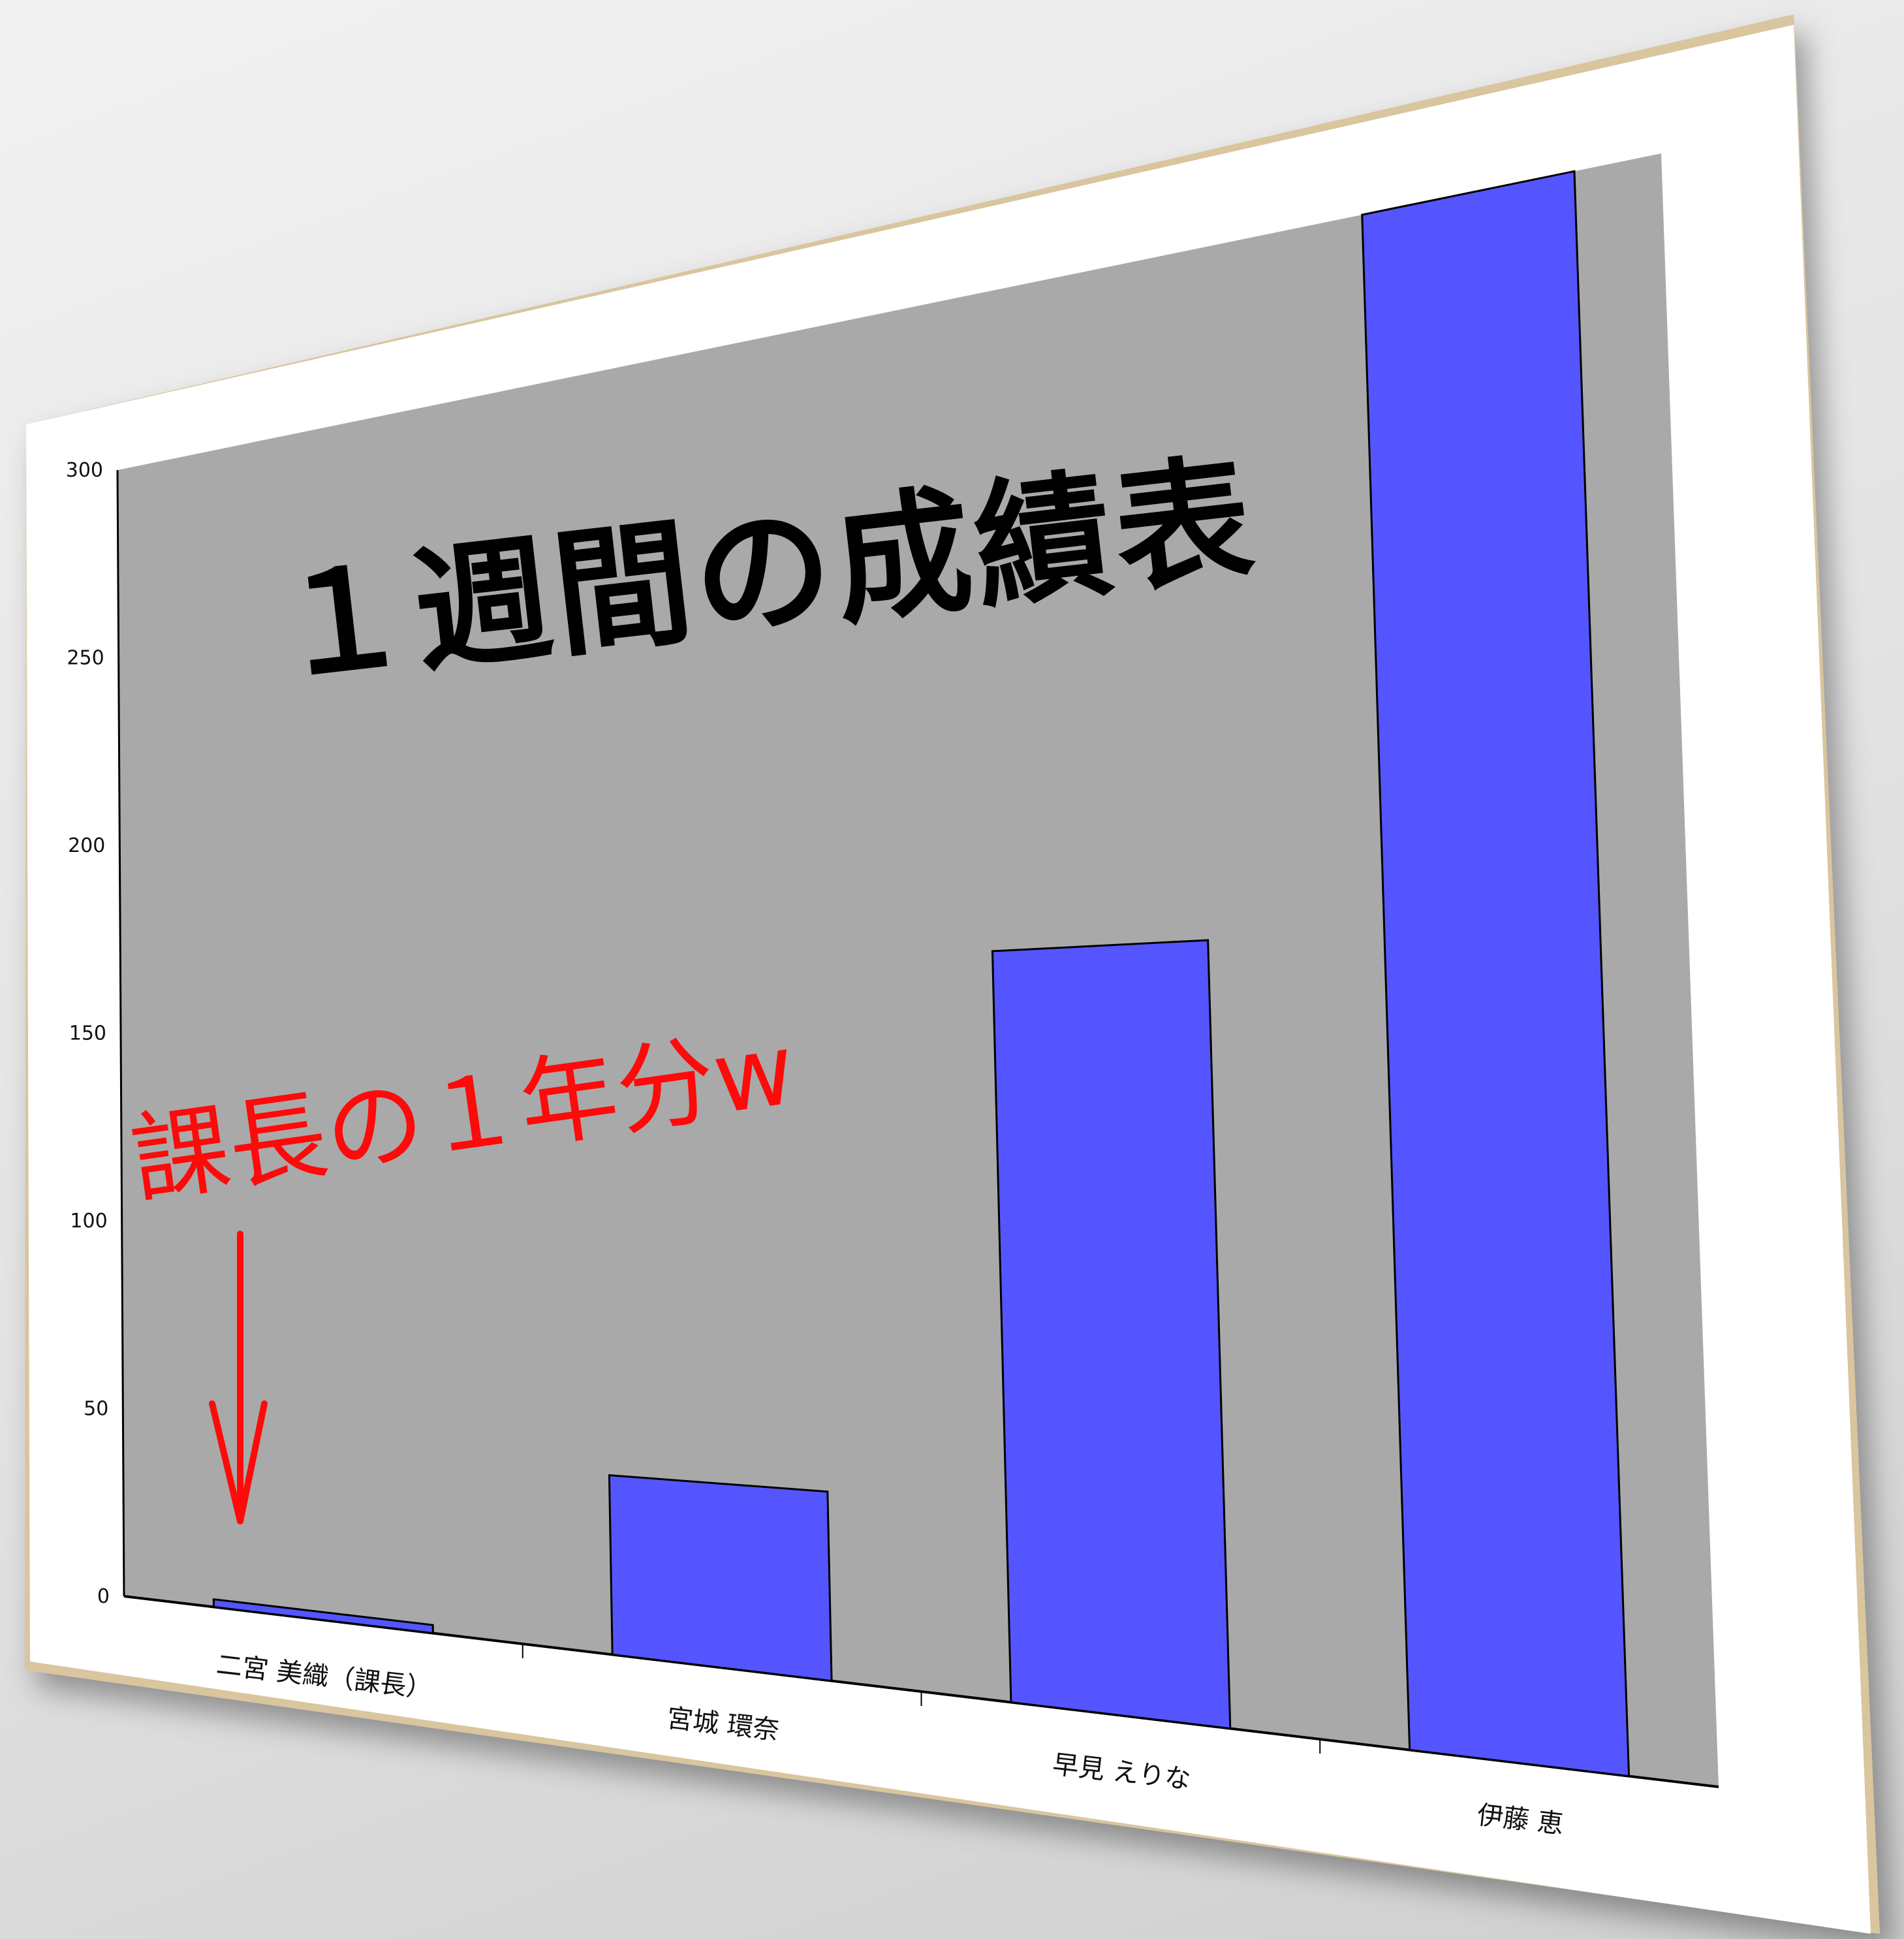 The width and height of the screenshot is (1904, 1939). I want to click on y-axis-ticks: 0 50 100 150 200 250 300, so click(88, 1033).